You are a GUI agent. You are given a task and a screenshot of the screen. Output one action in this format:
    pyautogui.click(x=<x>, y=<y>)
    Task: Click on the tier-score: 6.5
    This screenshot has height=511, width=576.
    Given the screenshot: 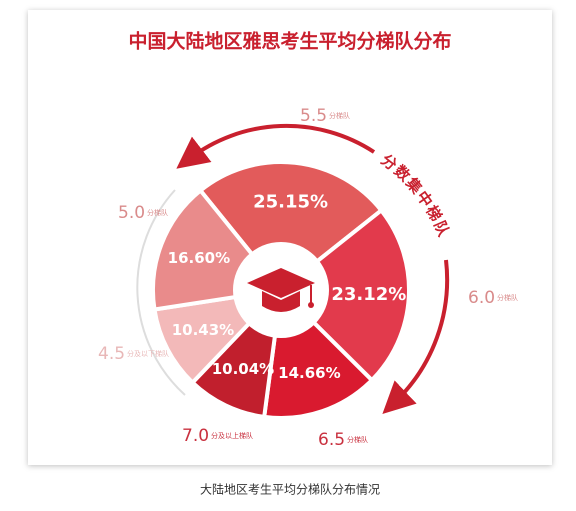 What is the action you would take?
    pyautogui.click(x=331, y=440)
    